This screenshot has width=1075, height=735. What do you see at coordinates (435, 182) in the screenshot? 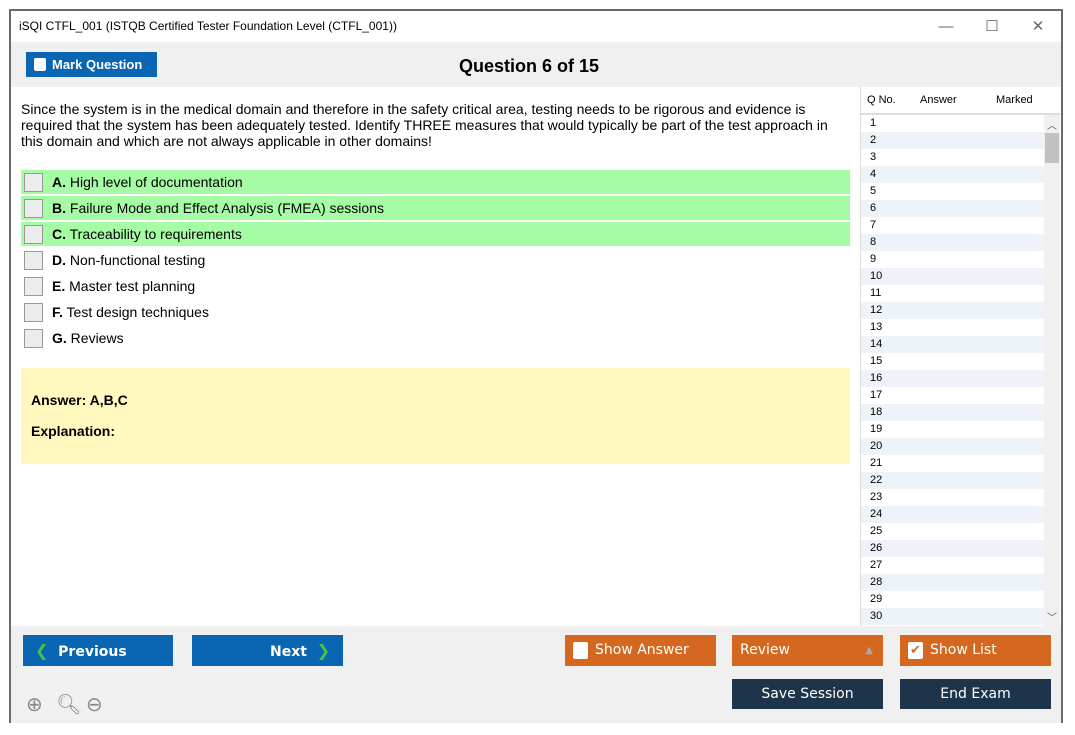
I see `option-a: A. High level of documentation` at bounding box center [435, 182].